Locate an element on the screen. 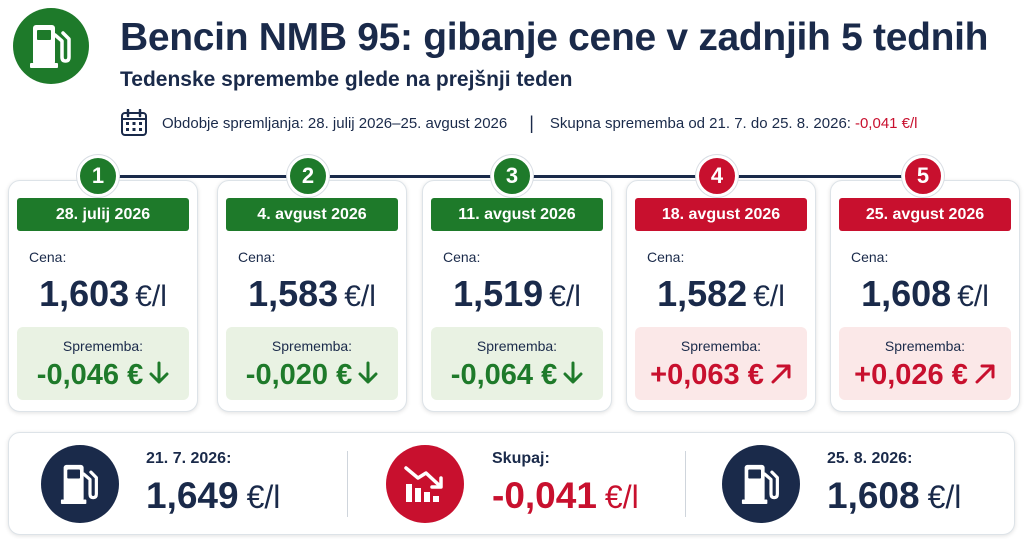  price-value: 1,583 €/l is located at coordinates (312, 293).